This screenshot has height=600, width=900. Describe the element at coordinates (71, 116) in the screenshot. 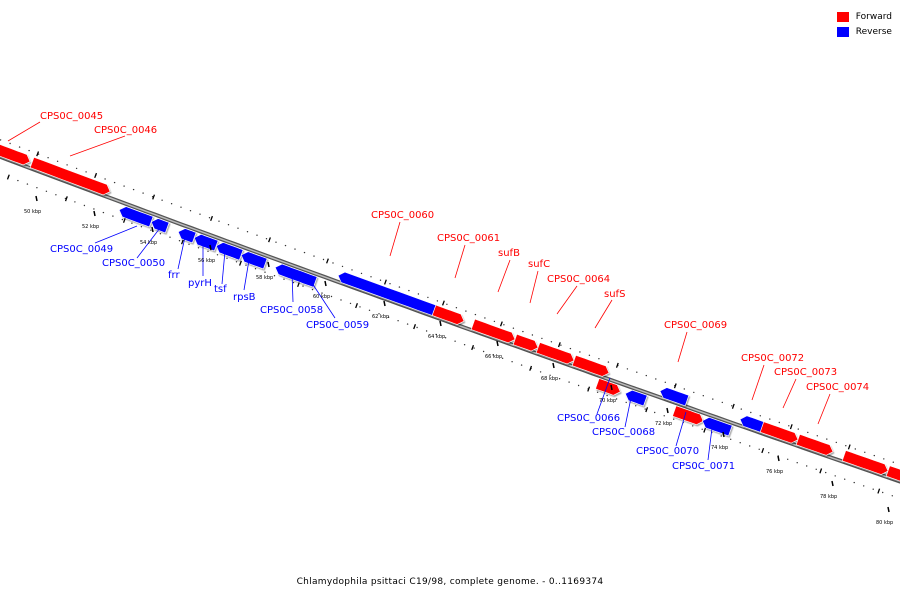

I see `gene-label-CPS0C_0045: CPS0C_0045` at that location.